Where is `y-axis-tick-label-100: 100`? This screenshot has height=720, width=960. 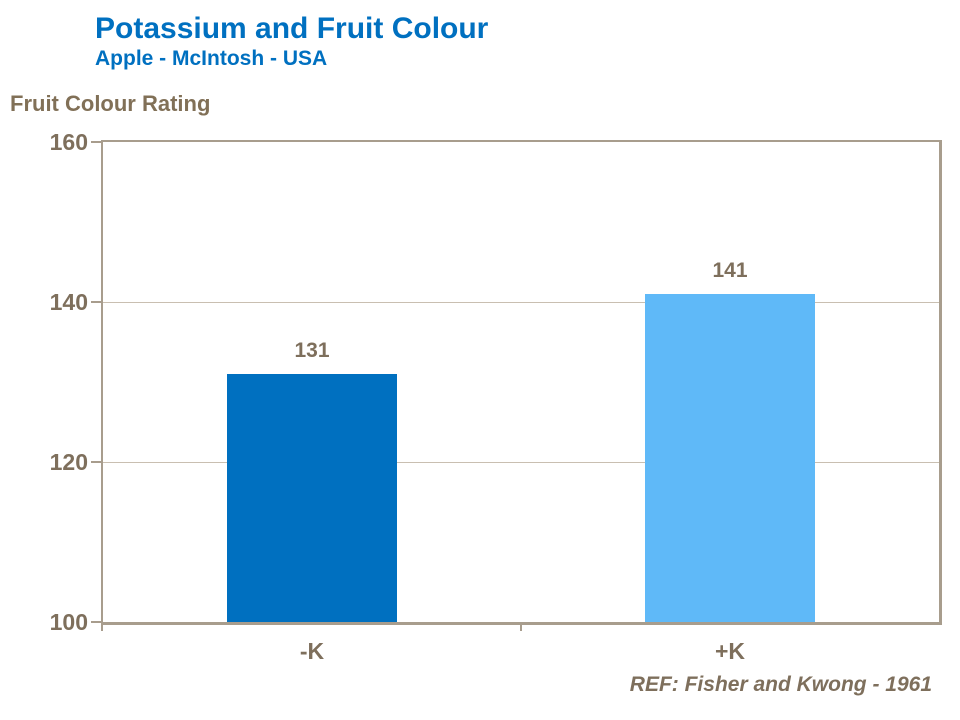
y-axis-tick-label-100: 100 is located at coordinates (68, 622).